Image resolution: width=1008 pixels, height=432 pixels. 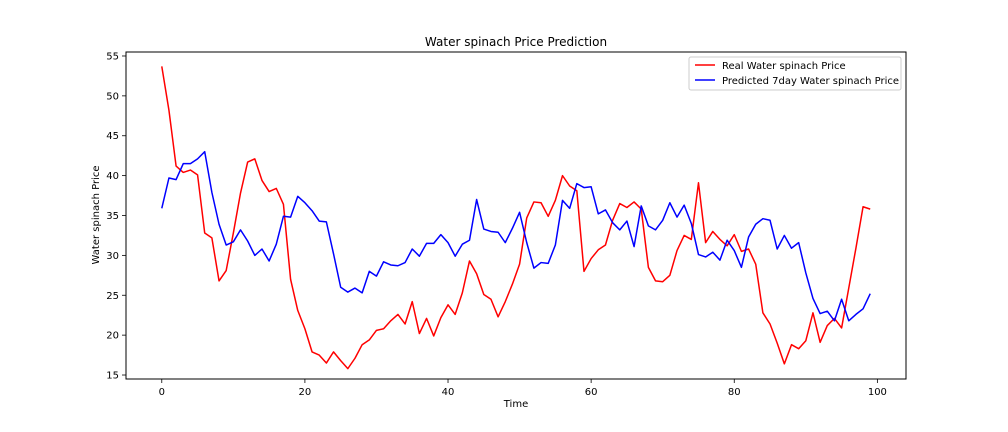 I want to click on x-tick-label: 80, so click(x=734, y=392).